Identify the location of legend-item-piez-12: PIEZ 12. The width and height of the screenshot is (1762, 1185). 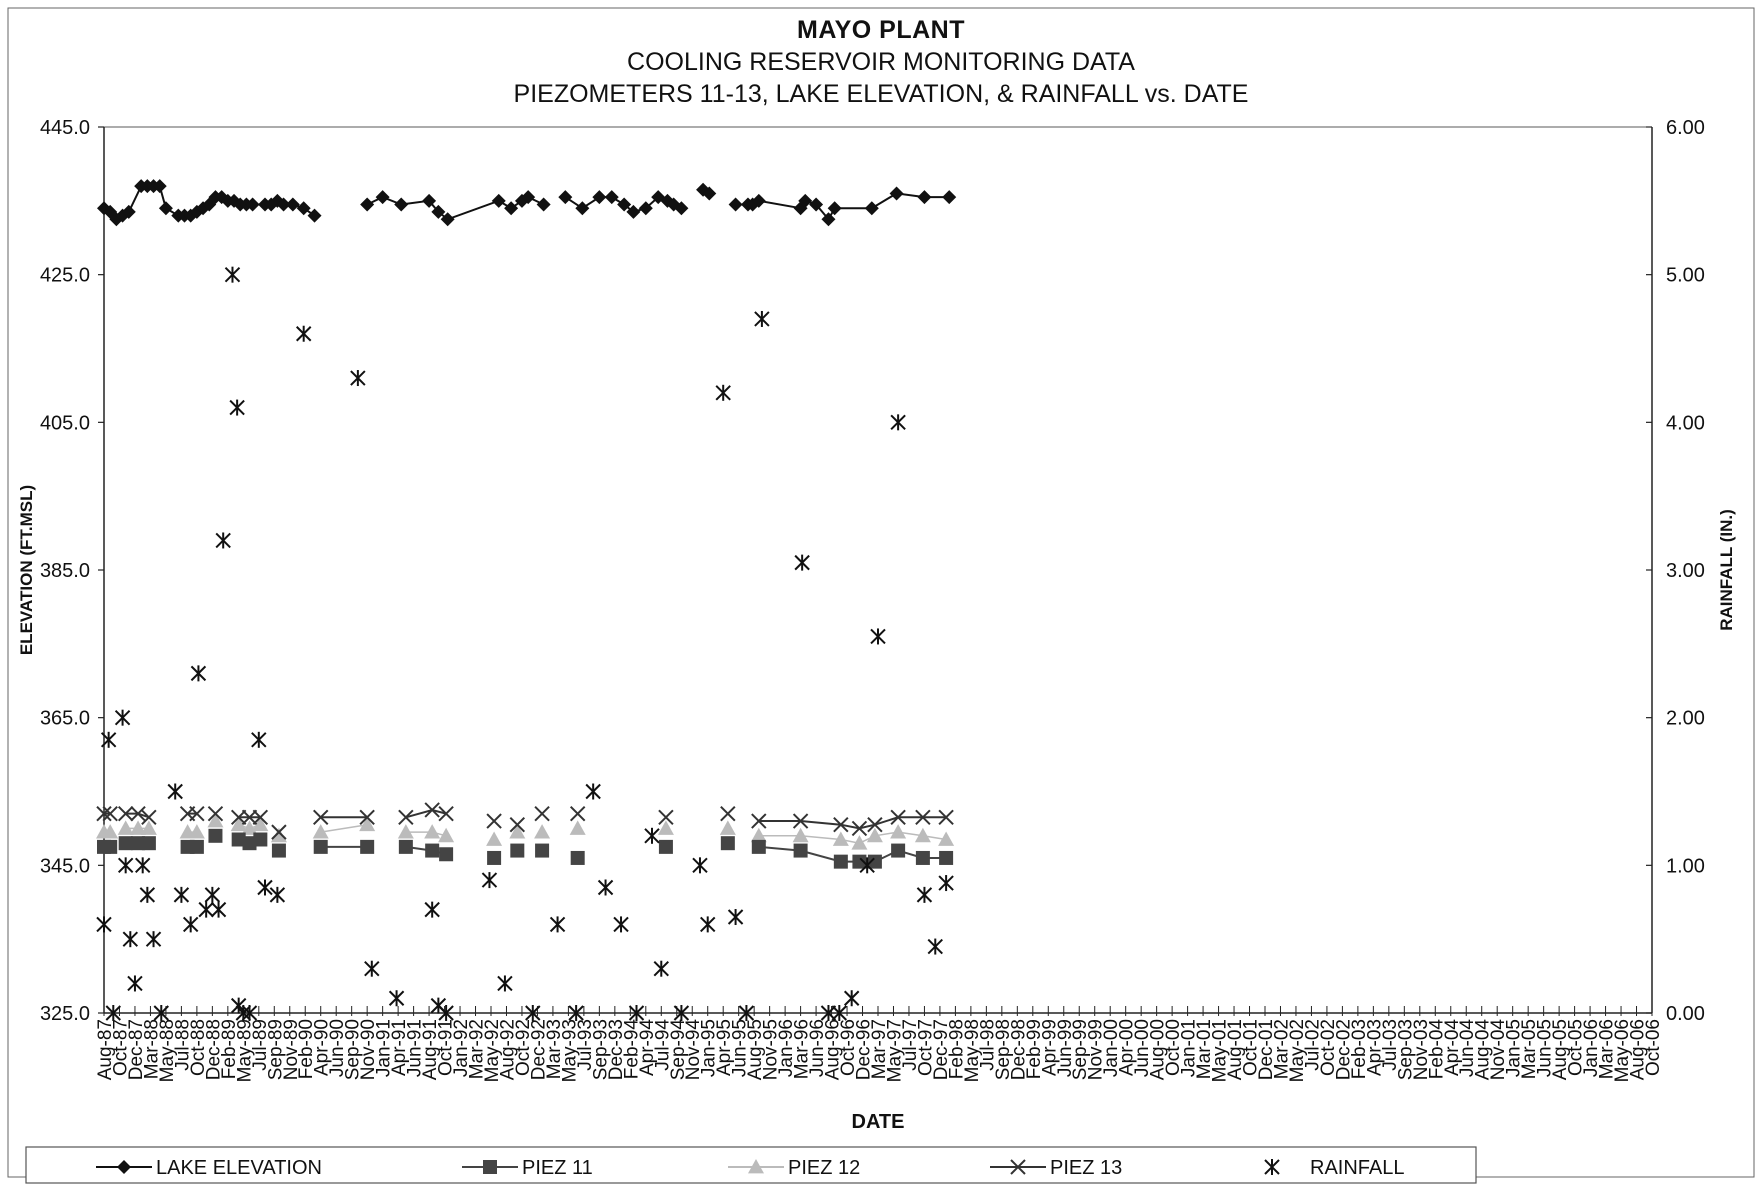
(794, 1168).